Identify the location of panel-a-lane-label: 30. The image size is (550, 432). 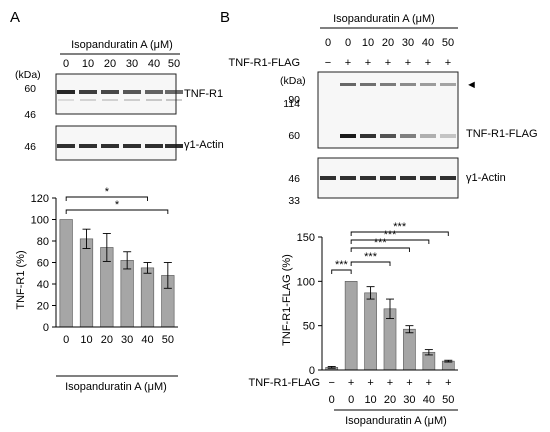
(132, 64).